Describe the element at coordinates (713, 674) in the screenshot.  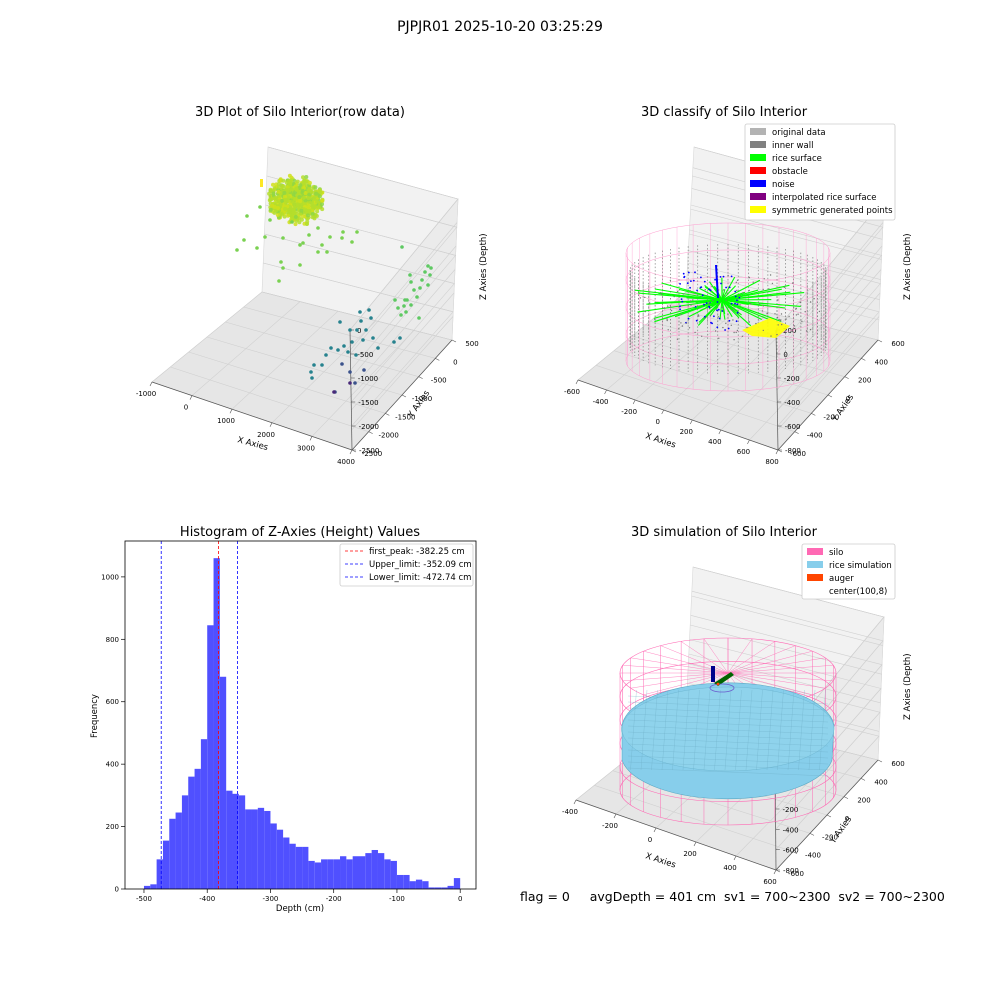
I see `simulation-auger-shaft` at that location.